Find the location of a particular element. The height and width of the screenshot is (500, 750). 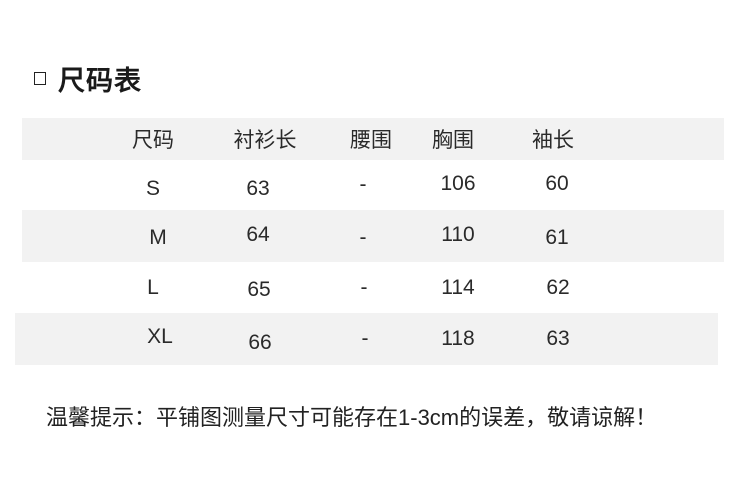

cell-sleeve: 61 is located at coordinates (557, 237).